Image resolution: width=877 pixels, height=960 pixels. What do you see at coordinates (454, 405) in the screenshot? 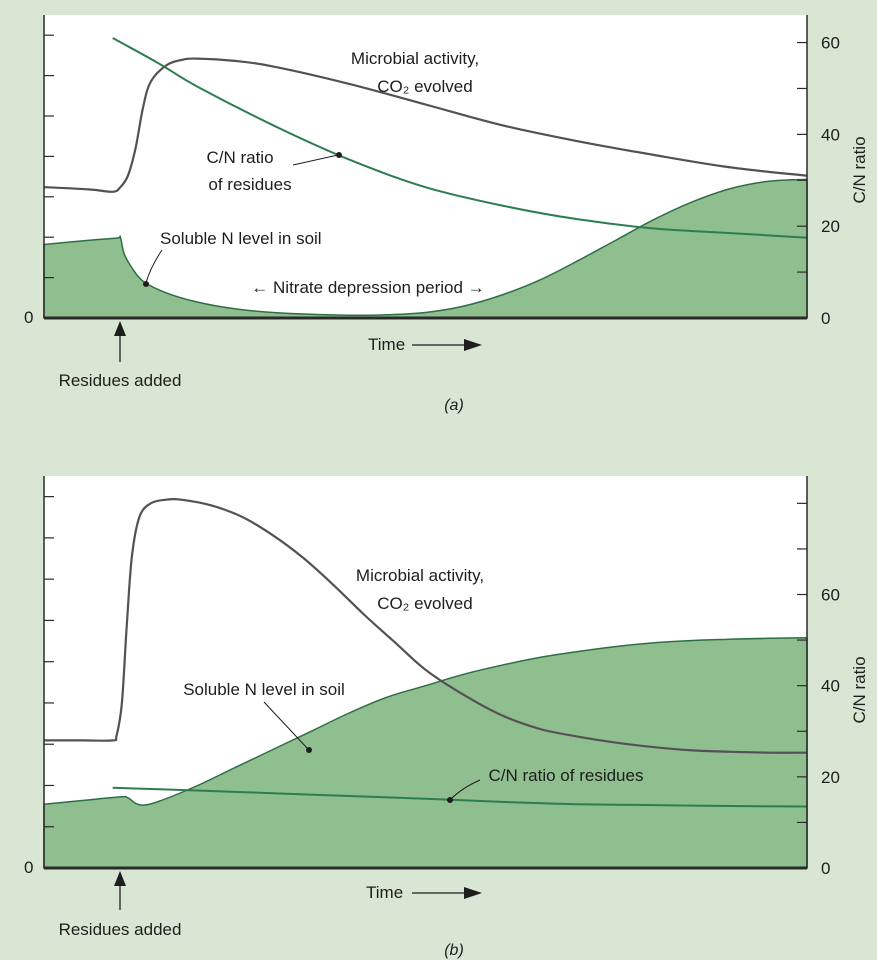
I see `panel-label-a: (a)` at bounding box center [454, 405].